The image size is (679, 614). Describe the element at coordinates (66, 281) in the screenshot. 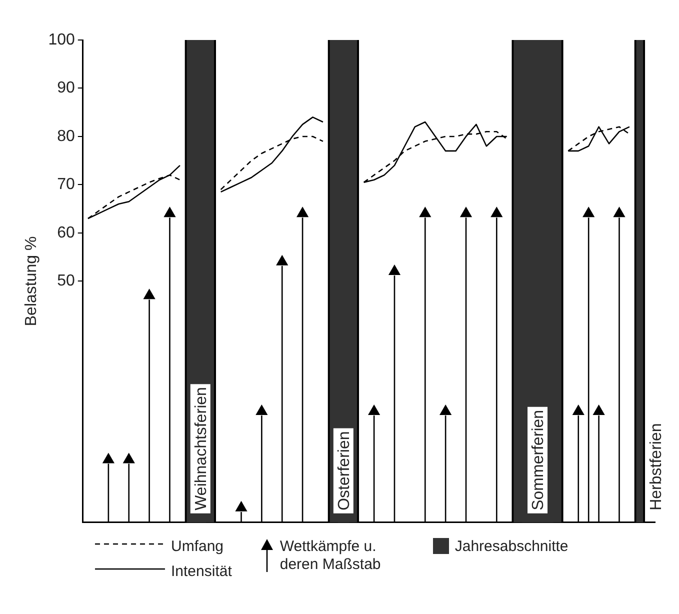

I see `y-tick-label: 50` at that location.